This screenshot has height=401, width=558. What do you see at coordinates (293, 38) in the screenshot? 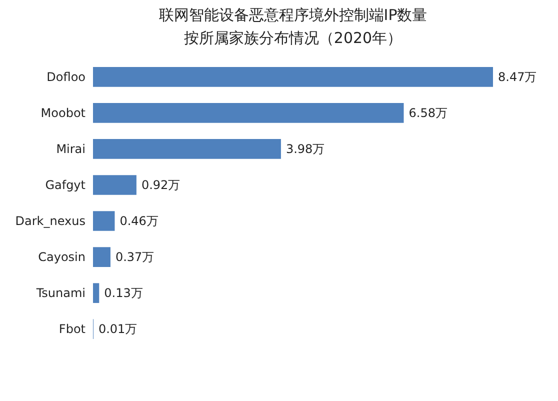
I see `chart-subtitle: 按所属家族分布情况（2020年）` at bounding box center [293, 38].